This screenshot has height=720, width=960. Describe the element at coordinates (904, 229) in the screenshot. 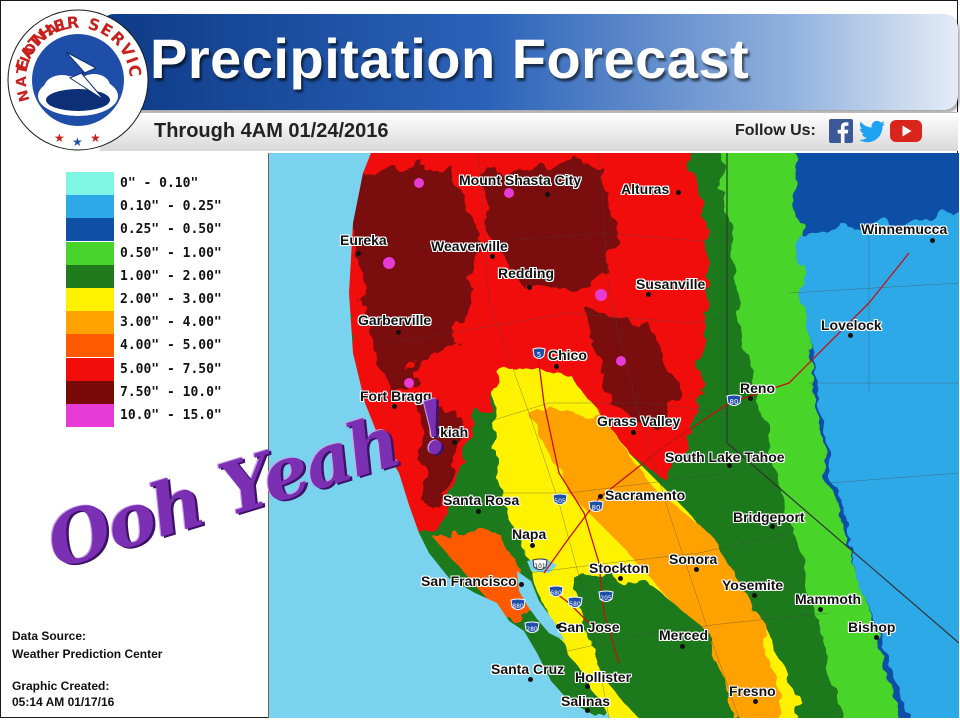

I see `city-label: Winnemucca` at that location.